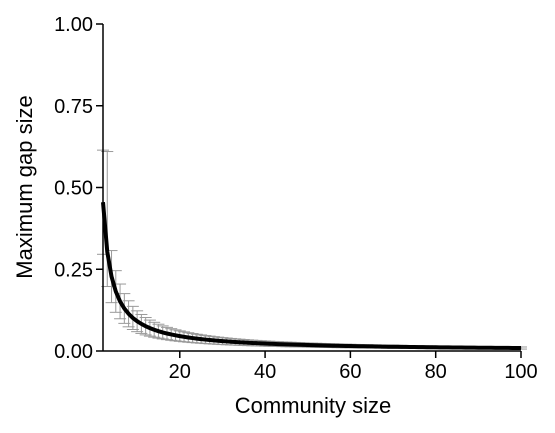  Describe the element at coordinates (350, 372) in the screenshot. I see `x-tick-label: 60` at that location.